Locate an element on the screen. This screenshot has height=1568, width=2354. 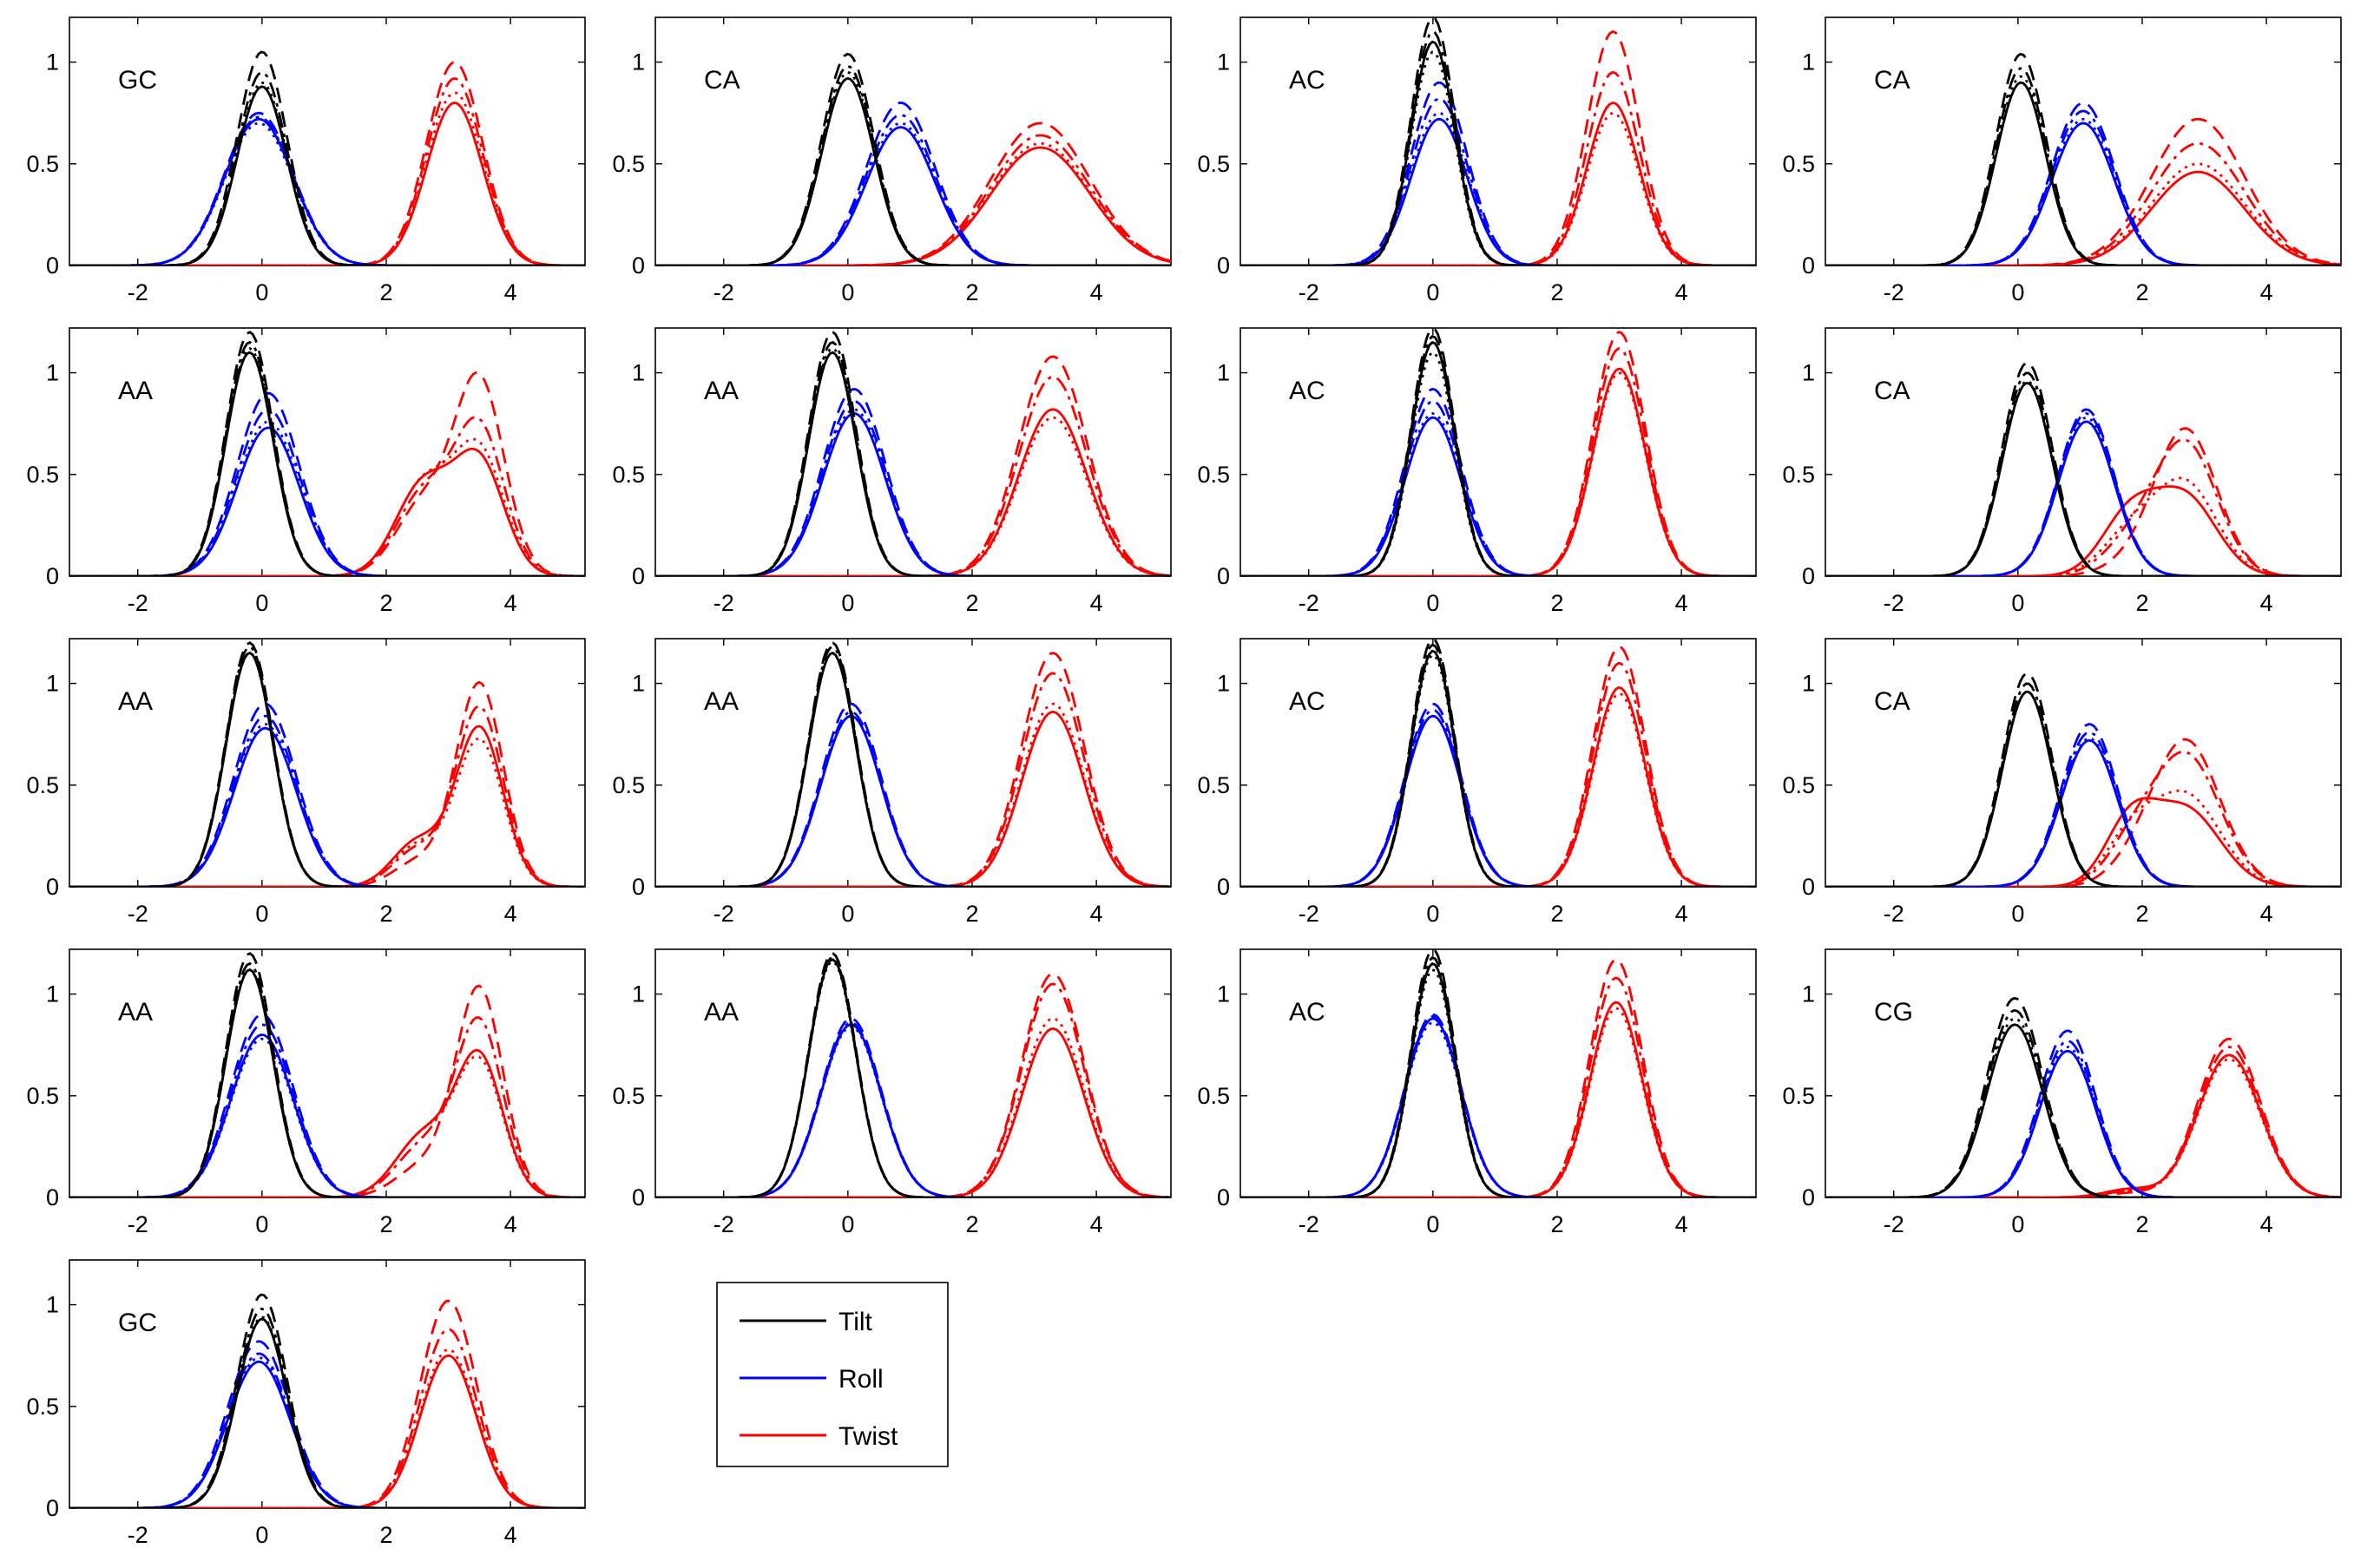
panel-11: -2 0 2 4 0 0.5 1 CA is located at coordinates (2062, 782).